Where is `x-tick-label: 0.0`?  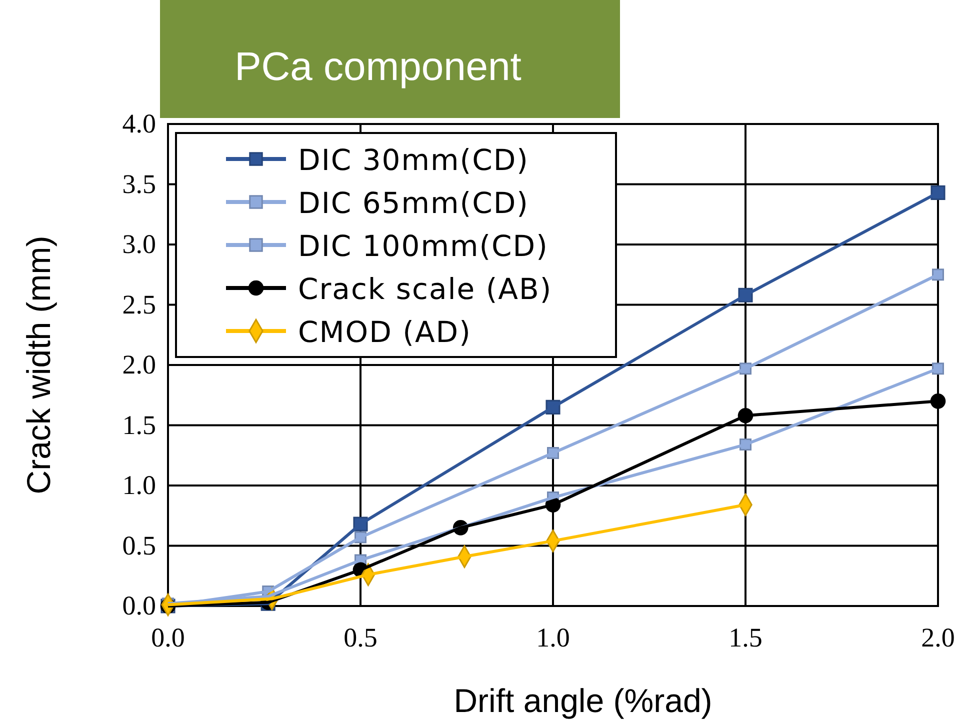
x-tick-label: 0.0 is located at coordinates (168, 637).